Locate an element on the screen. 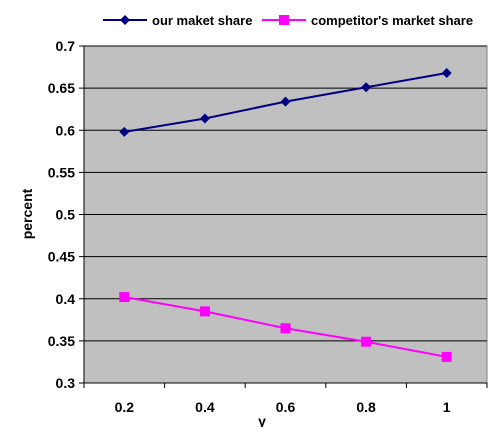  x-tick-label: 0.8 is located at coordinates (366, 407).